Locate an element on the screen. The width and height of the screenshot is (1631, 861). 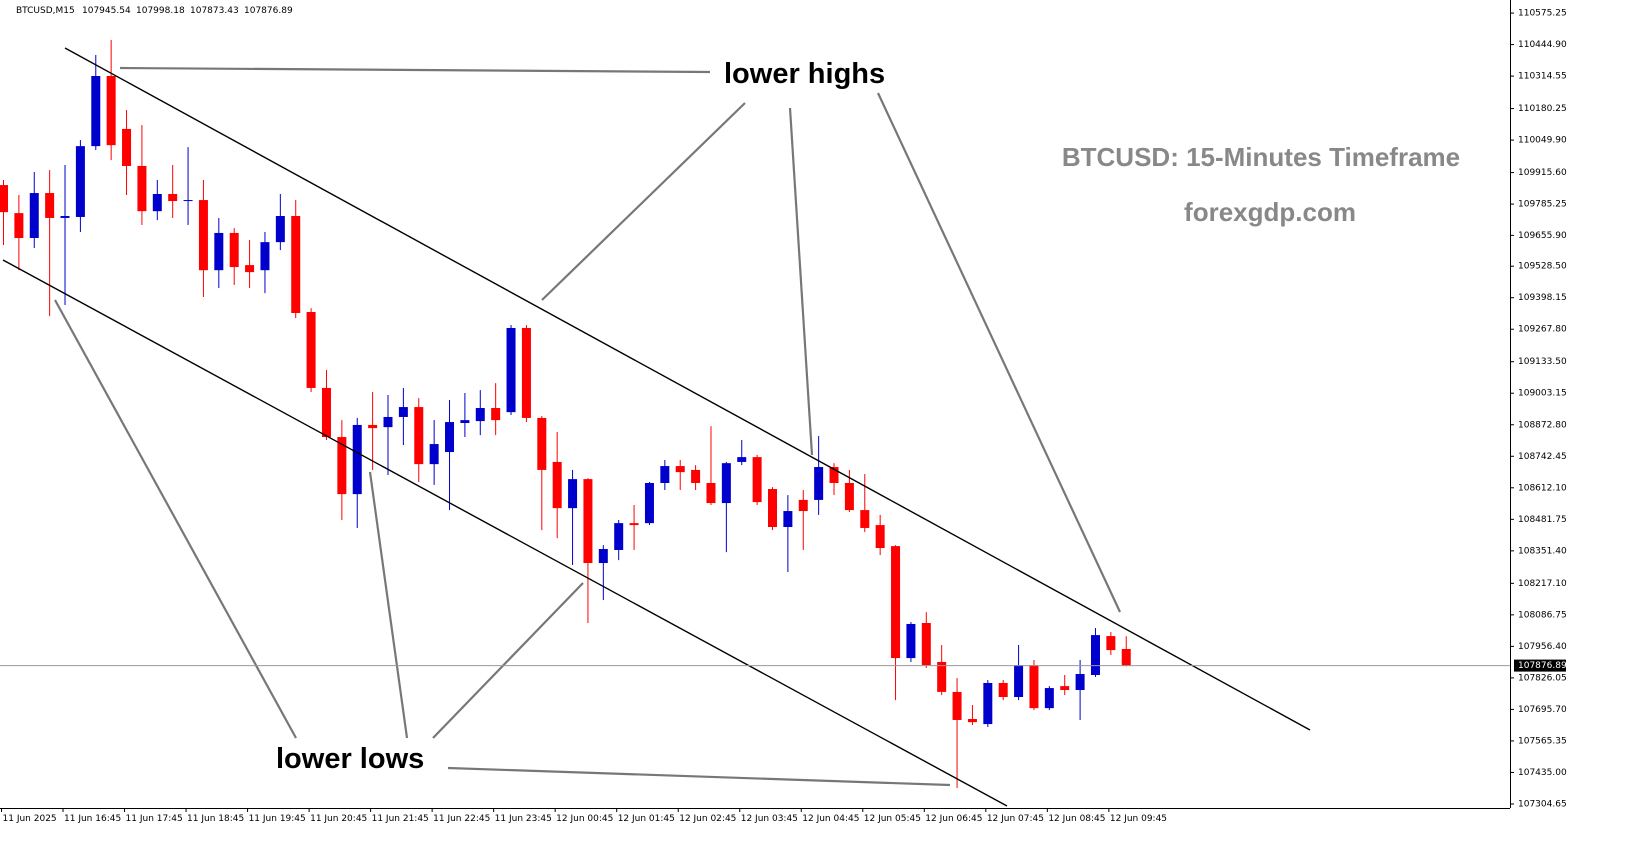
y-tick-label: 107565.35 is located at coordinates (1542, 741).